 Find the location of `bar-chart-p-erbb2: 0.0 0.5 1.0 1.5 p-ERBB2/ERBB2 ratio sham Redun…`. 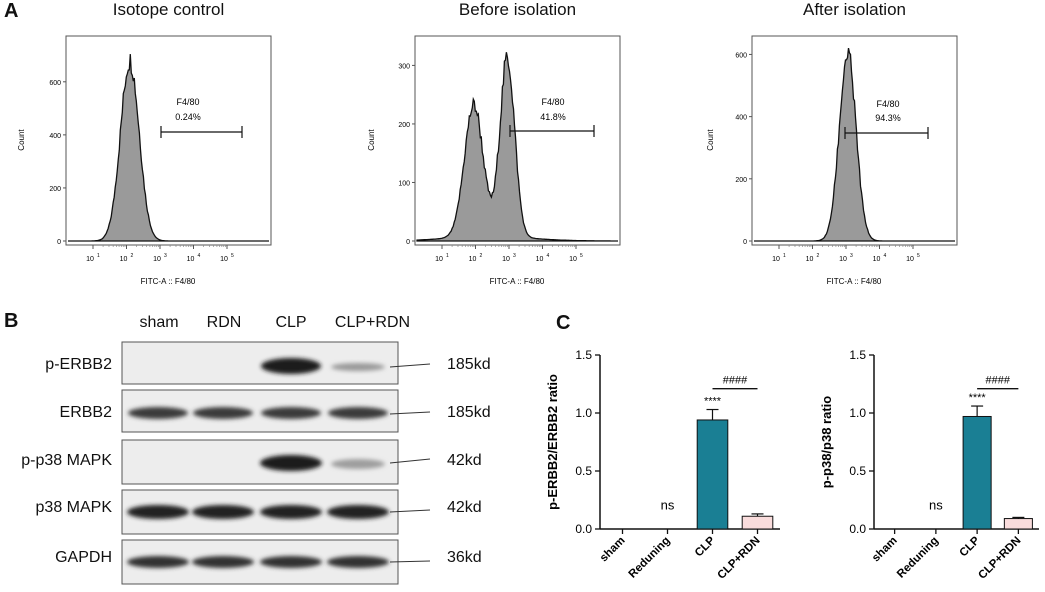

bar-chart-p-erbb2: 0.0 0.5 1.0 1.5 p-ERBB2/ERBB2 ratio sham Redun… is located at coordinates (662, 465).